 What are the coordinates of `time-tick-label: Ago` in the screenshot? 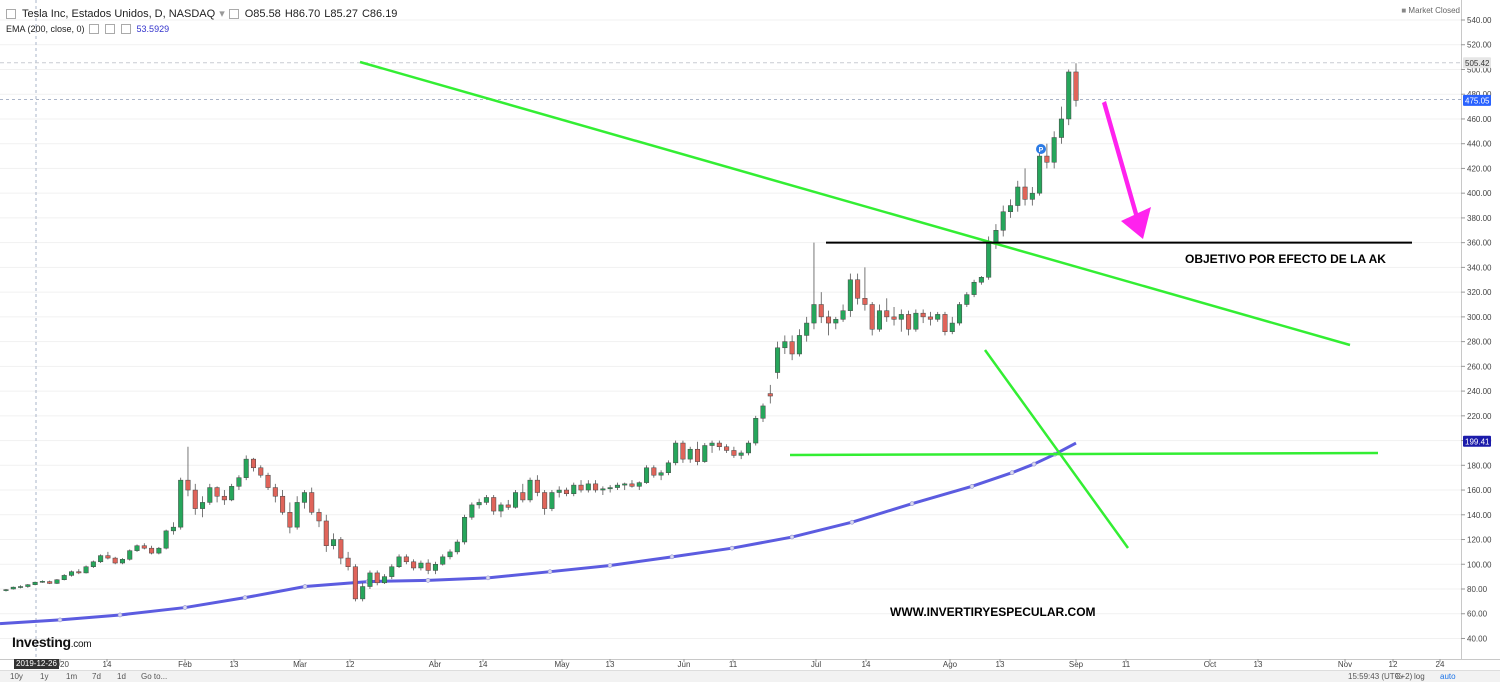 It's located at (950, 664).